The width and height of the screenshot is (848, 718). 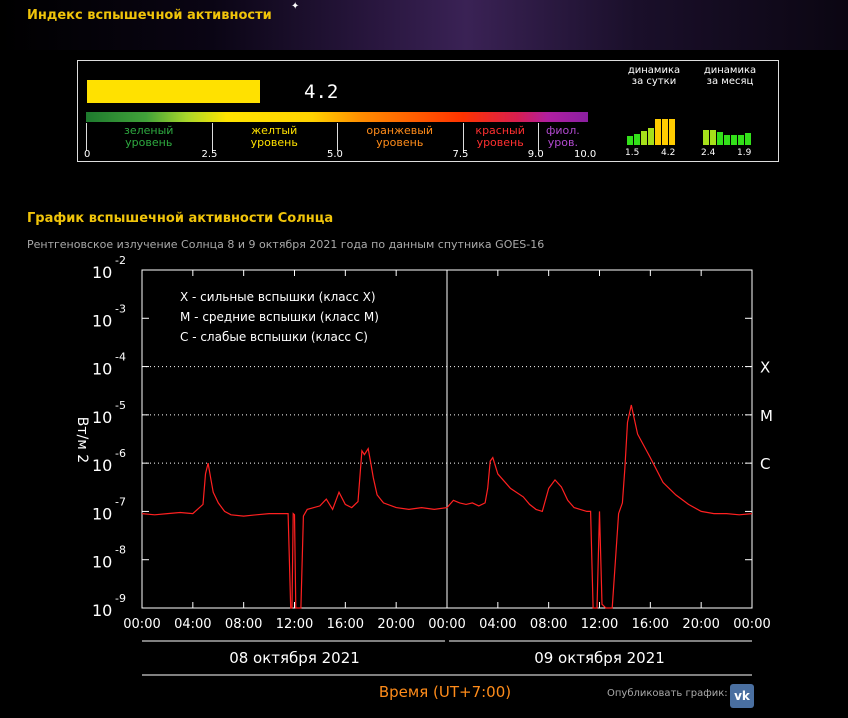 I want to click on y-tick-exponent: -6, so click(x=120, y=453).